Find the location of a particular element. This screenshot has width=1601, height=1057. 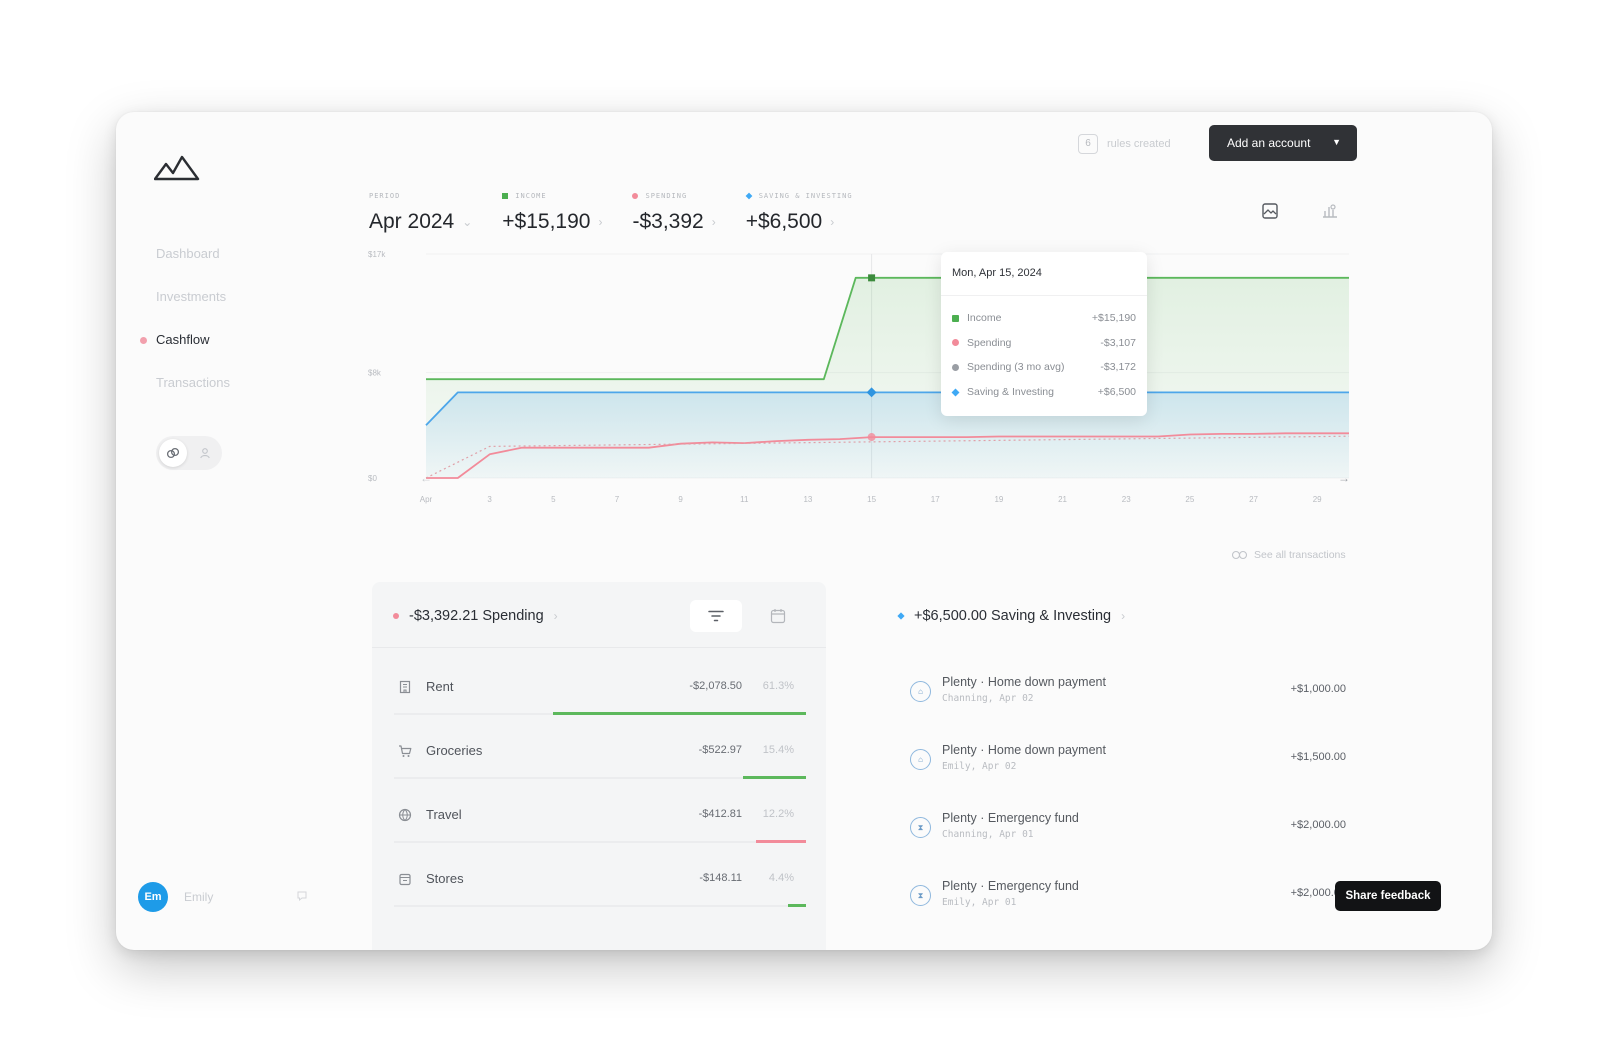

add-account-button: Add an account ▼ is located at coordinates (1283, 143).